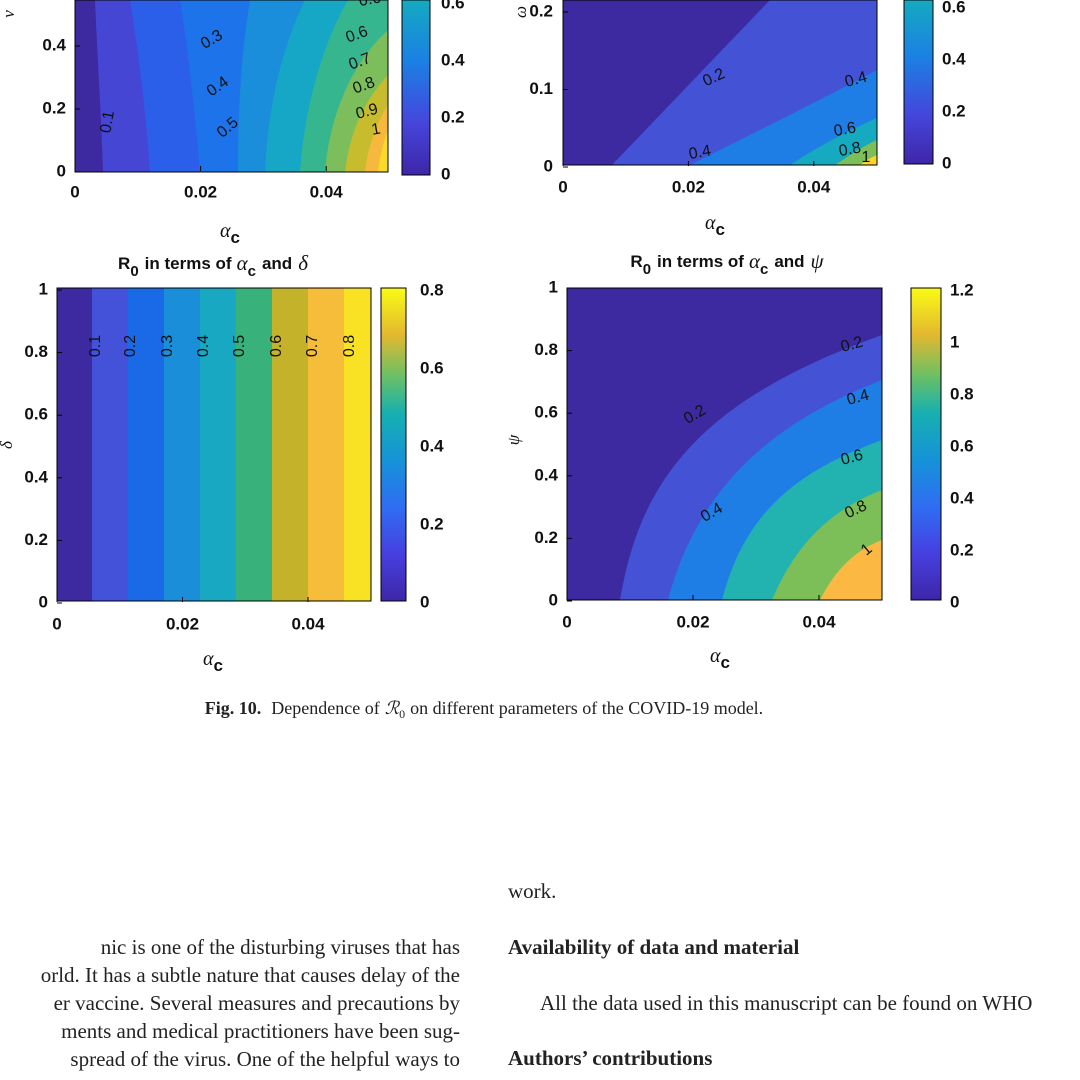 The height and width of the screenshot is (1080, 1080). I want to click on contour-label: 0.3, so click(167, 346).